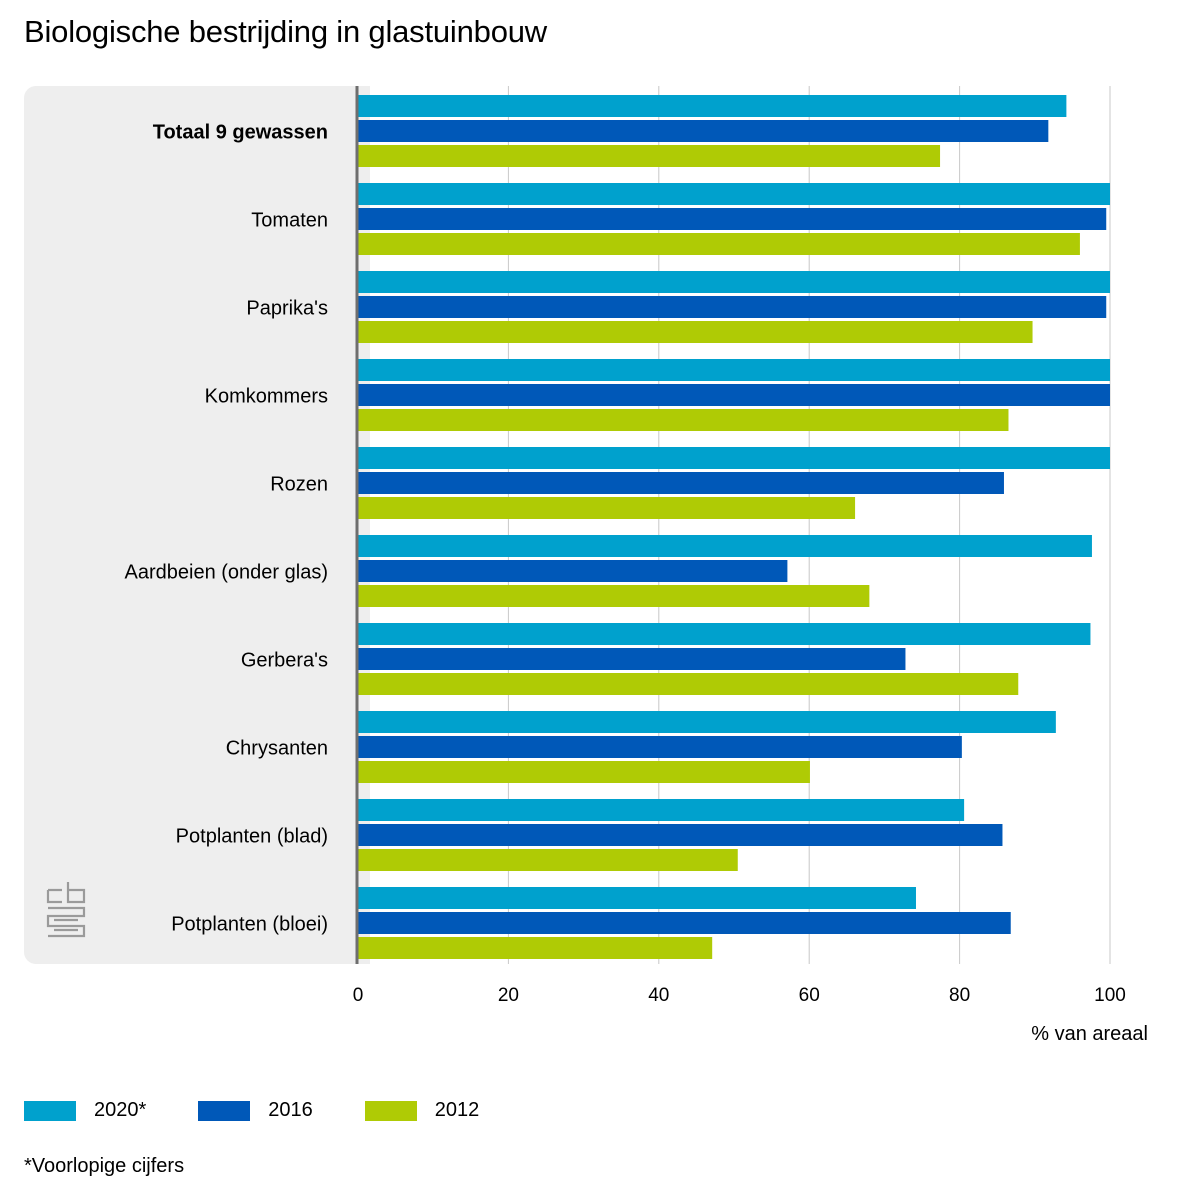 The image size is (1200, 1200). Describe the element at coordinates (457, 1110) in the screenshot. I see `legend-label-2012: 2012` at that location.